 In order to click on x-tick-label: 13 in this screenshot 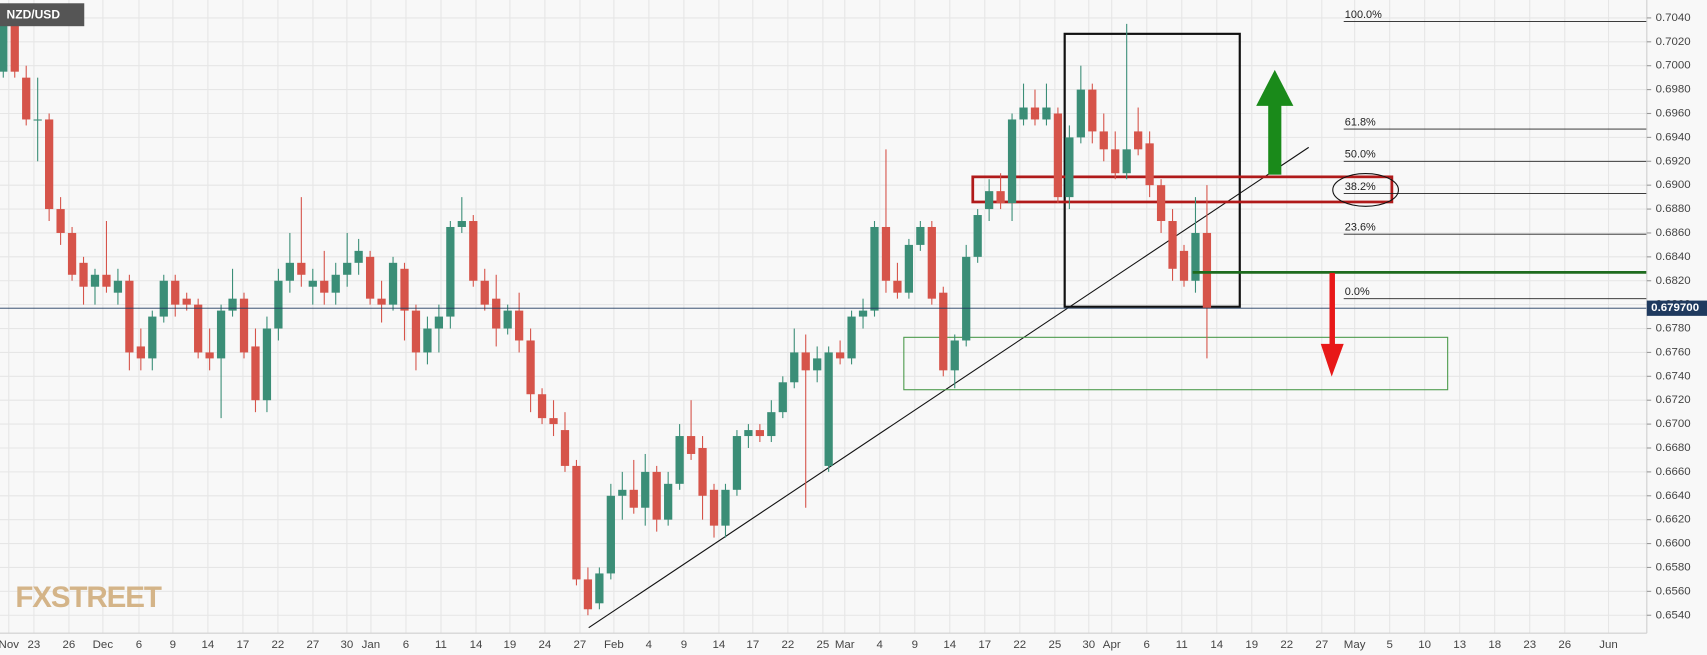, I will do `click(1459, 645)`.